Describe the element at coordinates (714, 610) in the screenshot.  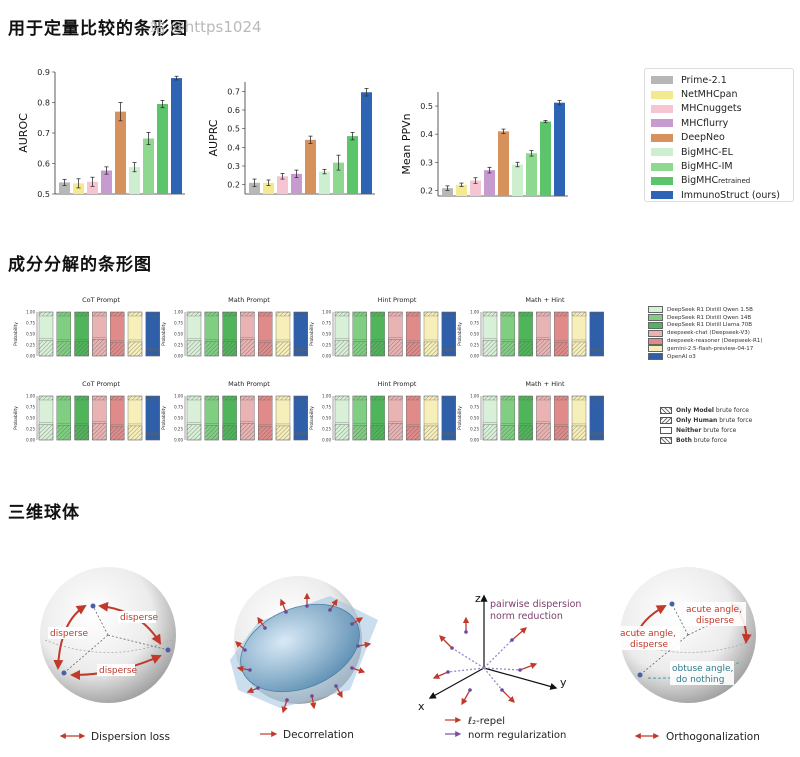
I see `sphere4-label2a: acute angle,` at that location.